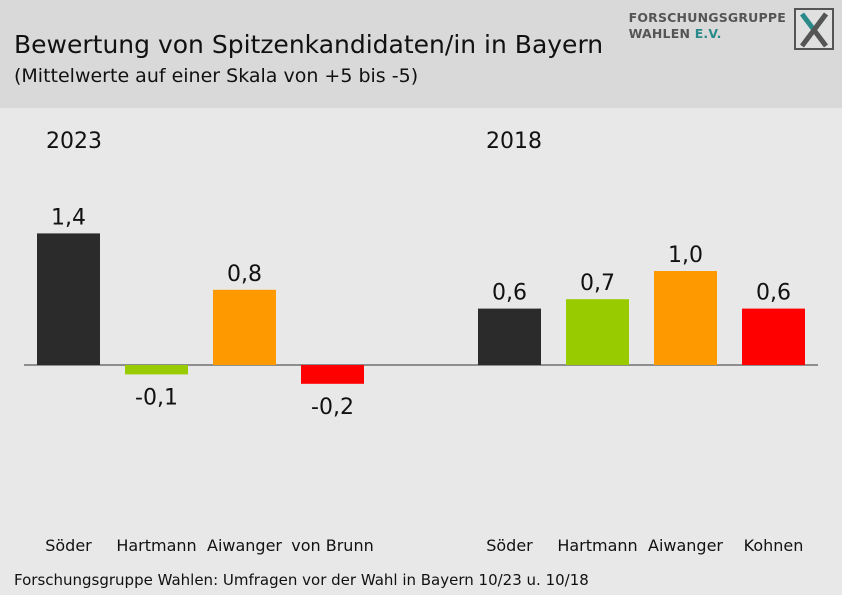  What do you see at coordinates (68, 299) in the screenshot?
I see `bar-2023-söder` at bounding box center [68, 299].